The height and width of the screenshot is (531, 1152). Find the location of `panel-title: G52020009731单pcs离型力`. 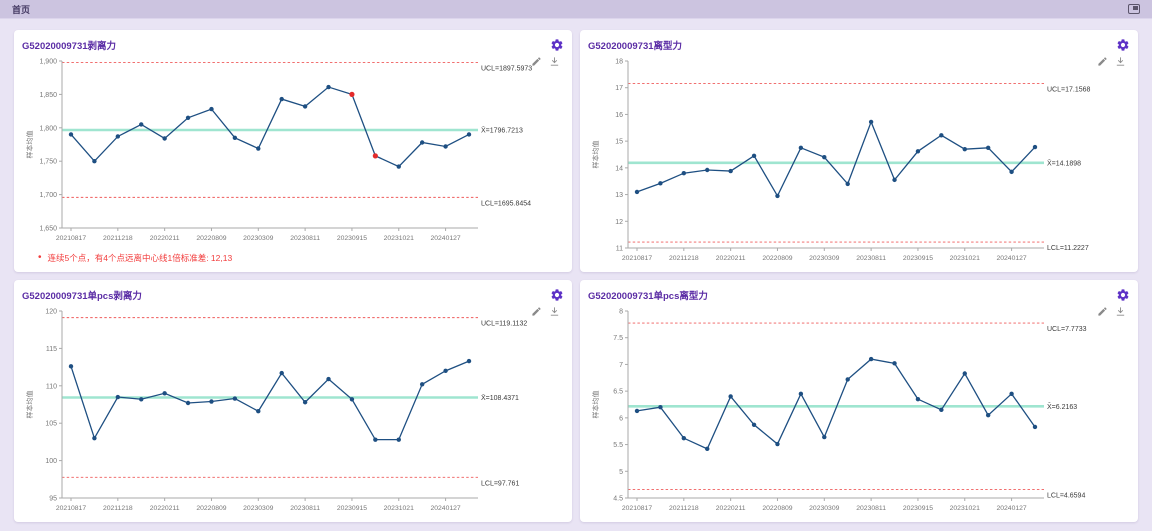

panel-title: G52020009731单pcs离型力 is located at coordinates (648, 296).